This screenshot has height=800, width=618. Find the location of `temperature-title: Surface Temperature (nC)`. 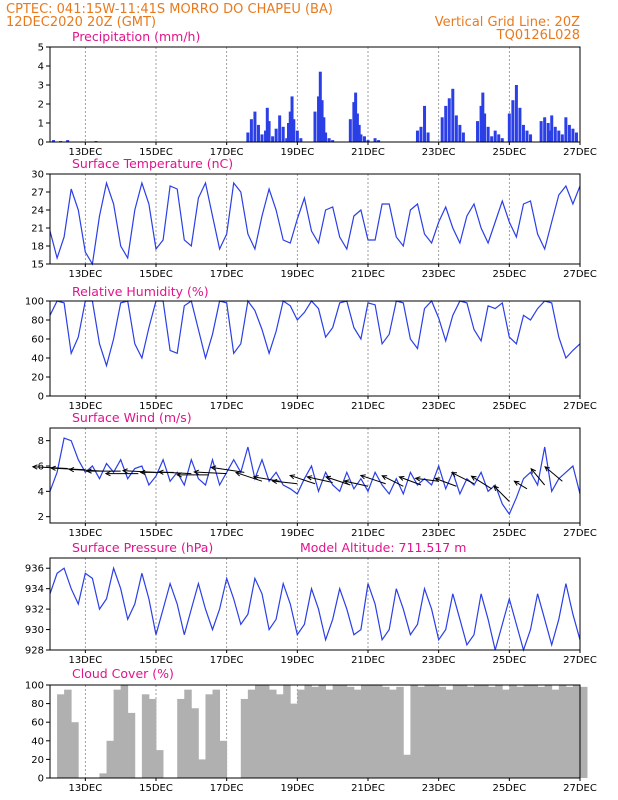

temperature-title: Surface Temperature (nC) is located at coordinates (152, 163).